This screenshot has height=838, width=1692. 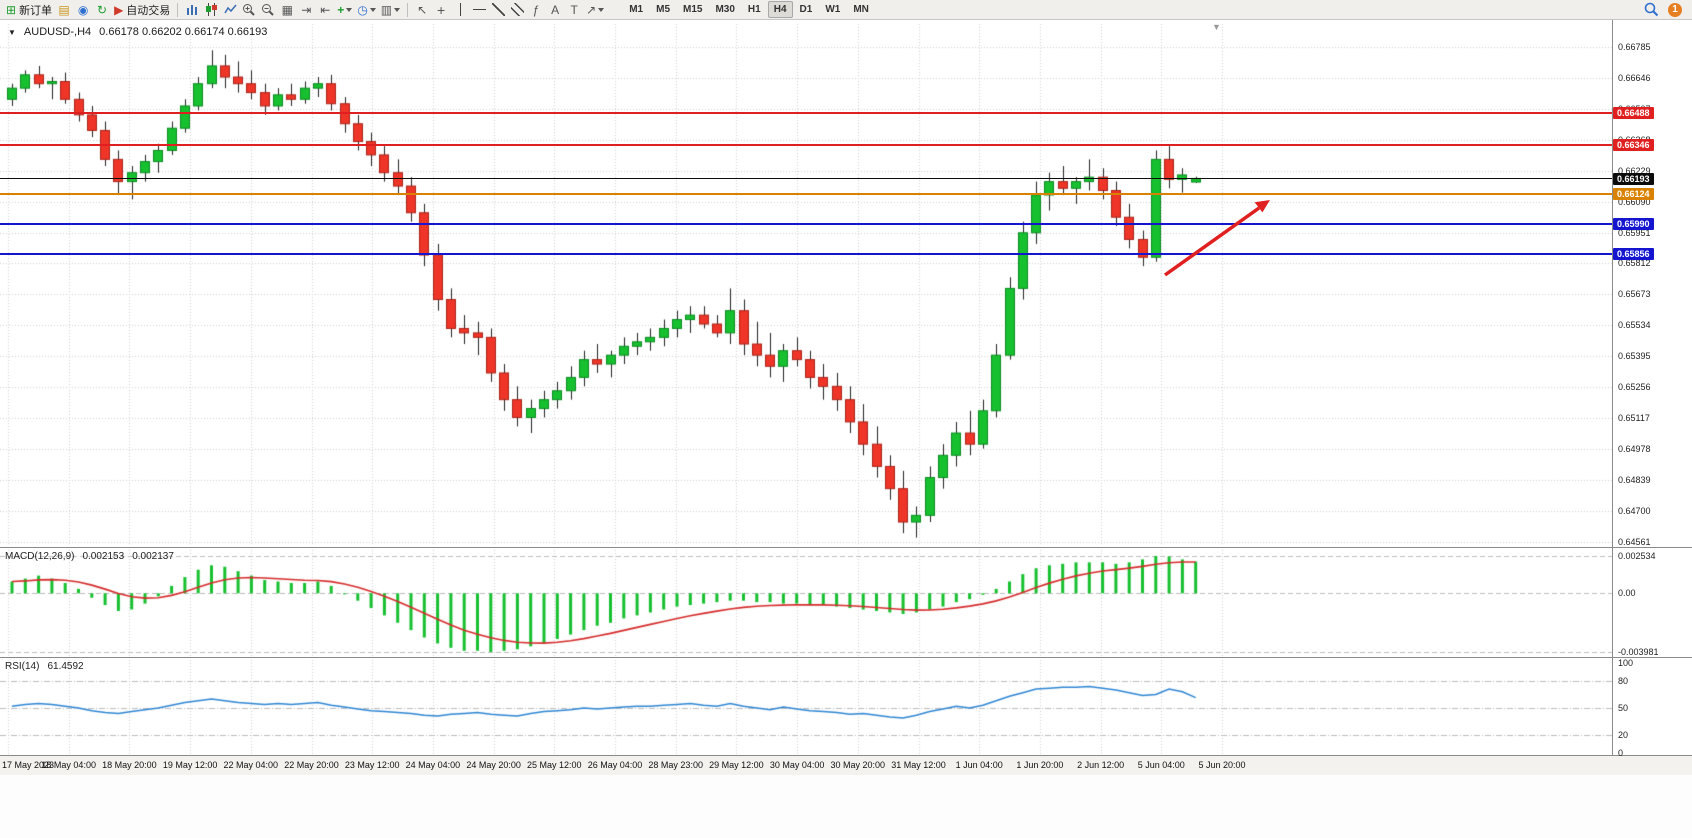 I want to click on indicators-button: +, so click(x=344, y=10).